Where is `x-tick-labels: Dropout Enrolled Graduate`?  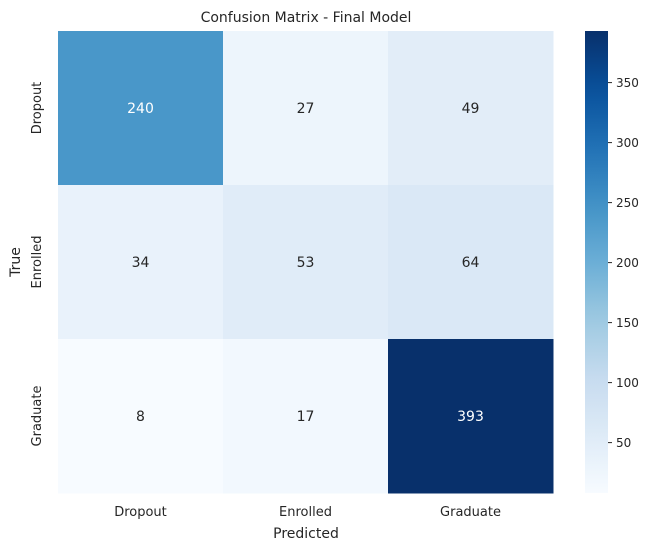 x-tick-labels: Dropout Enrolled Graduate is located at coordinates (307, 512).